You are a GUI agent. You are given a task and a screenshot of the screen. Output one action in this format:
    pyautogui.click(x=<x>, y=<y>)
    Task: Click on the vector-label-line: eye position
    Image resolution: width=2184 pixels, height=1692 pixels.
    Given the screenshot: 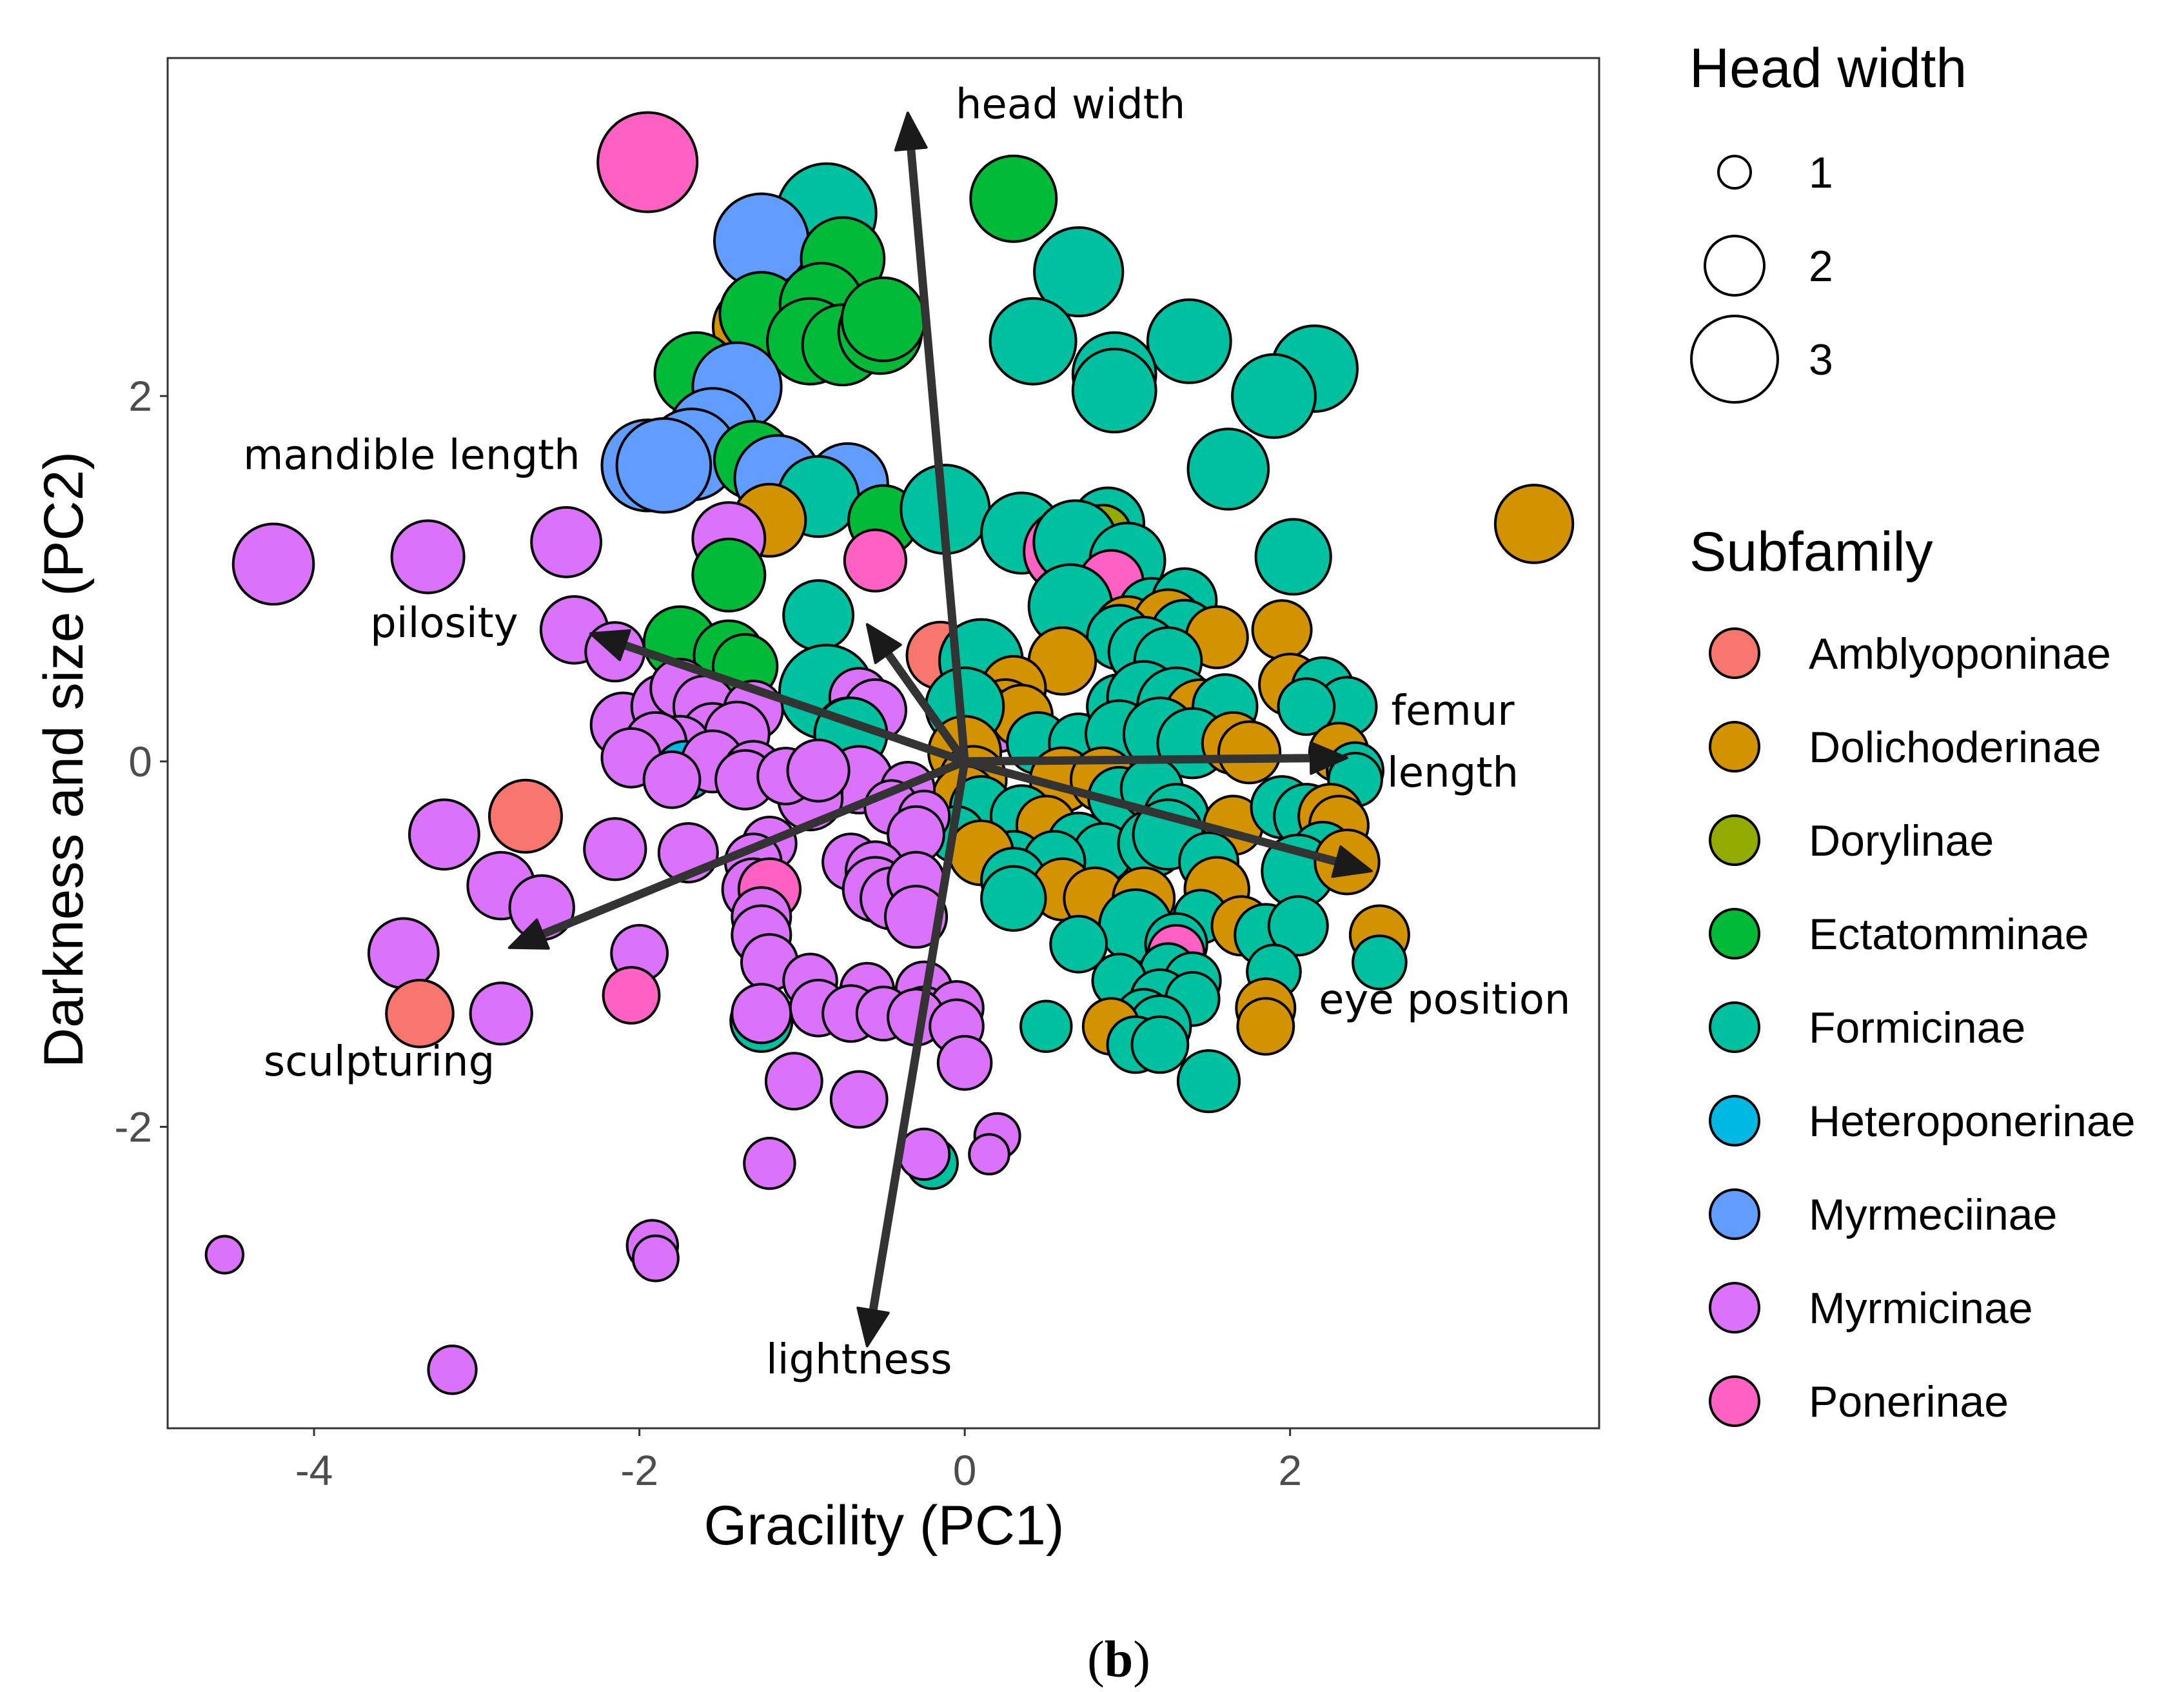 What is the action you would take?
    pyautogui.click(x=1444, y=1000)
    